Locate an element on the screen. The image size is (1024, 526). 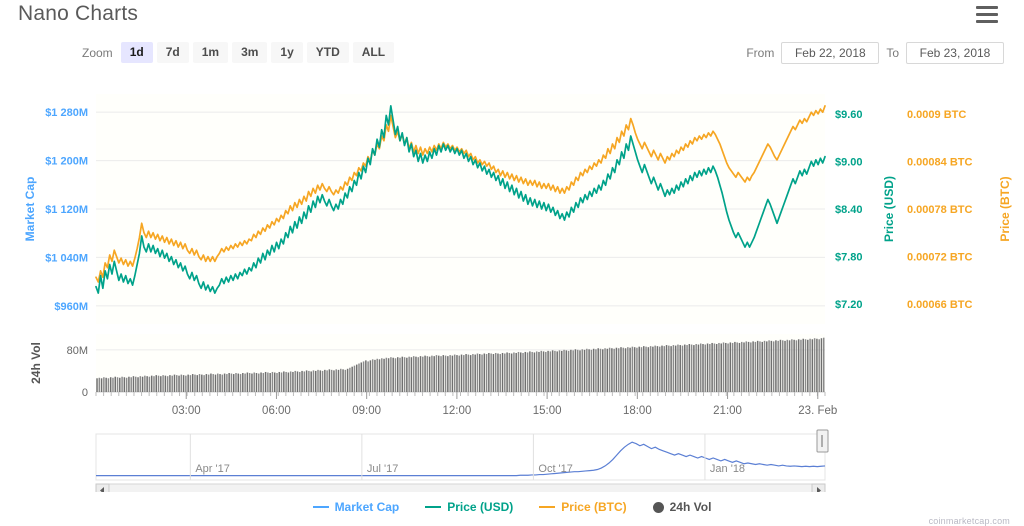
legend-item-market-cap: Market Cap is located at coordinates (356, 507).